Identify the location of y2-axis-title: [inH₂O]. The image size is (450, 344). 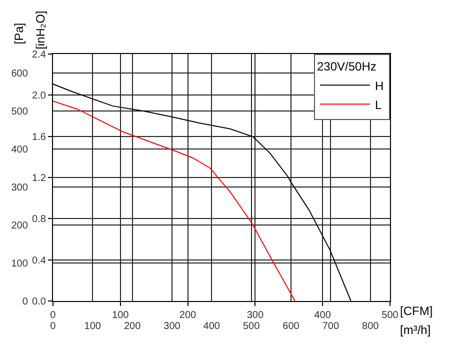
(40, 30).